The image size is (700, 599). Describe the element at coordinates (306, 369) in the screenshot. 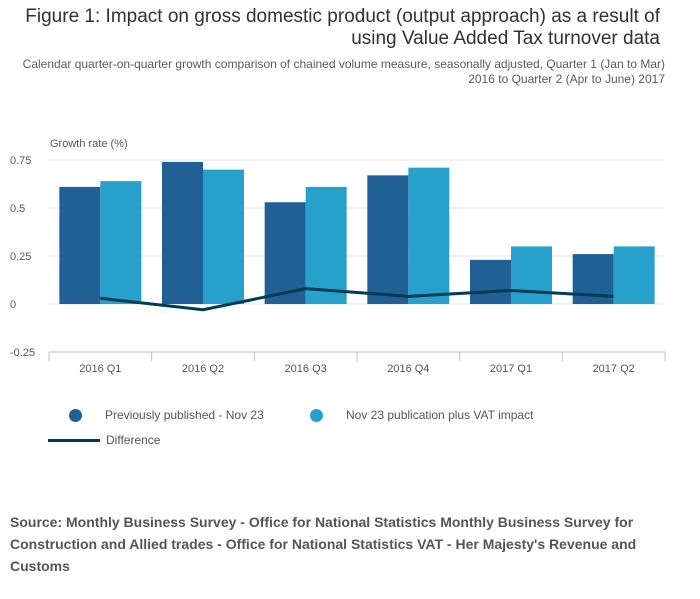

I see `x-tick-label: 2016 Q3` at that location.